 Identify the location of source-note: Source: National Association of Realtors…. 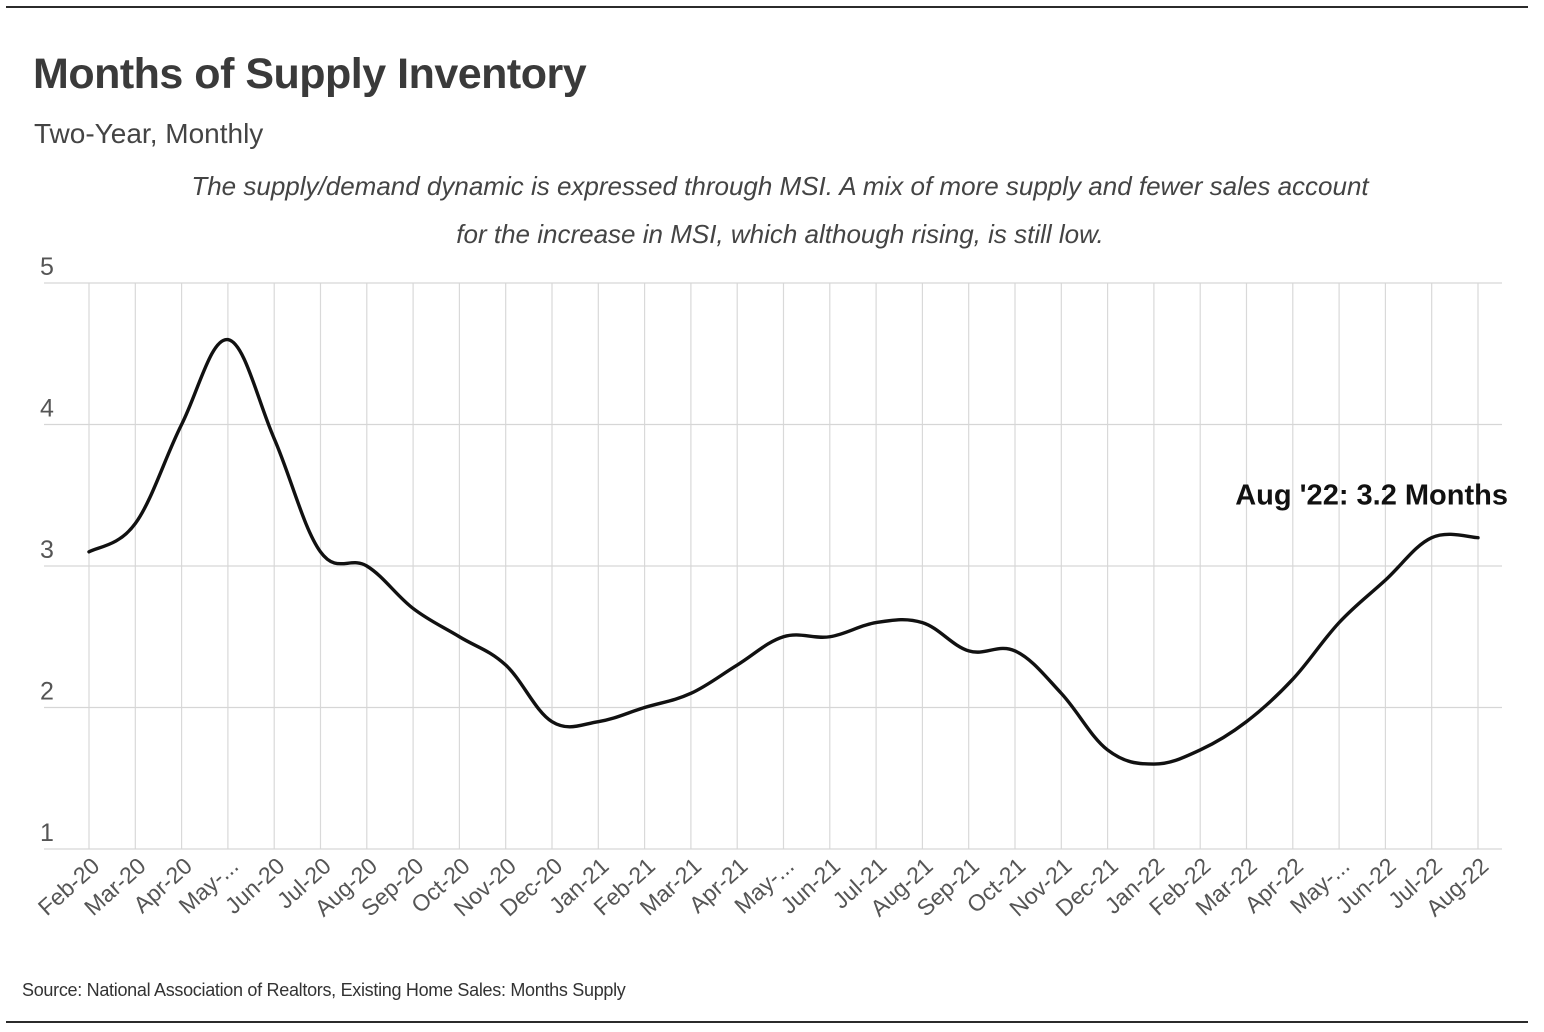
(324, 990).